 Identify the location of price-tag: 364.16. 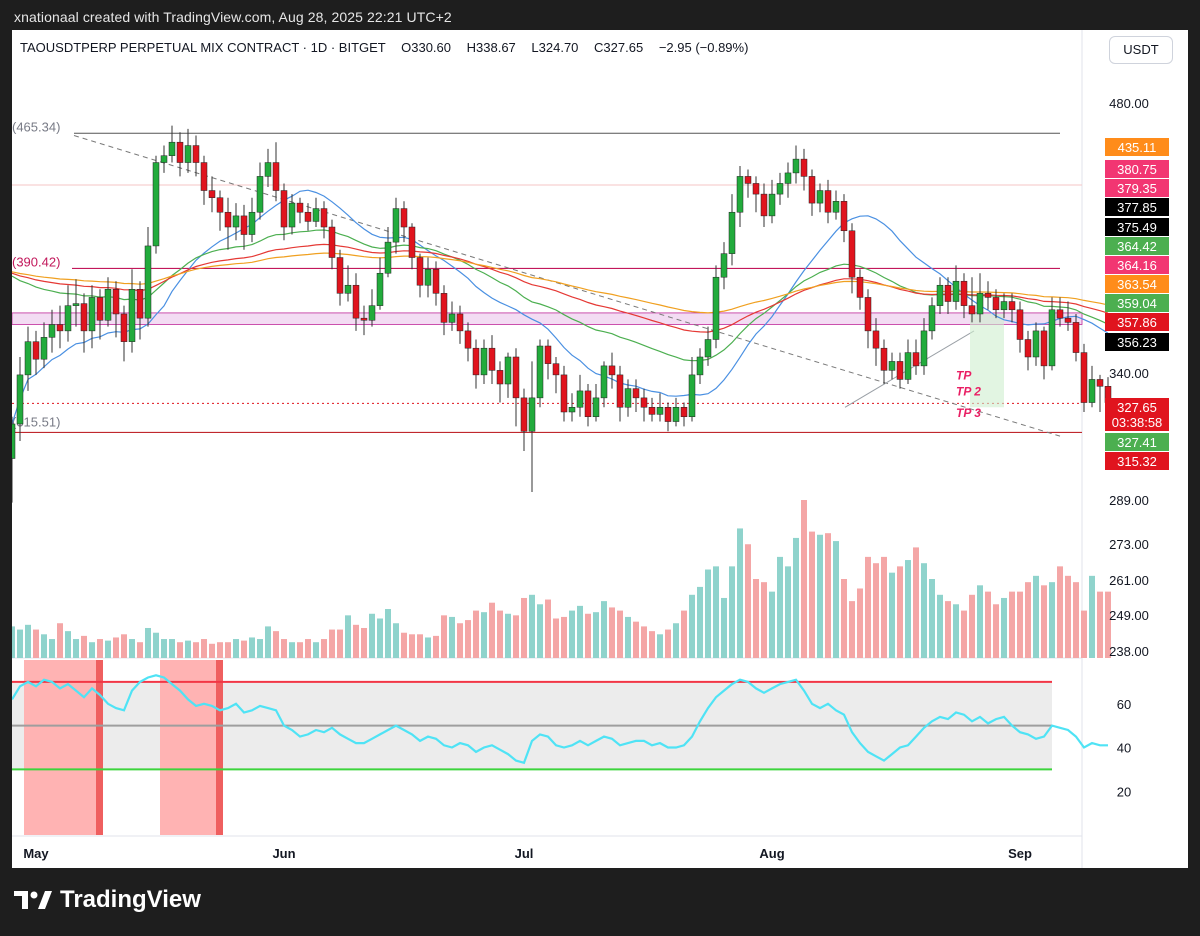
(1137, 265).